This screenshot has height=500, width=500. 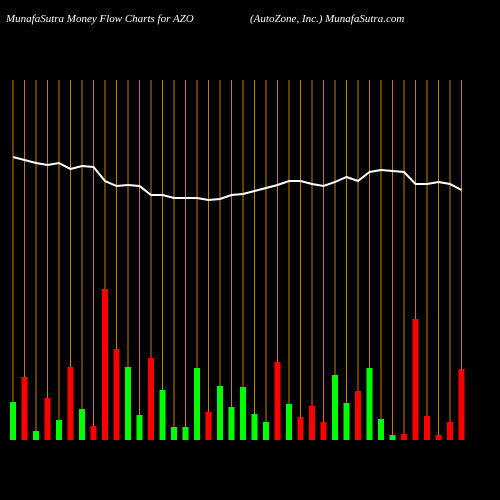 I want to click on flow-line, so click(x=237, y=179).